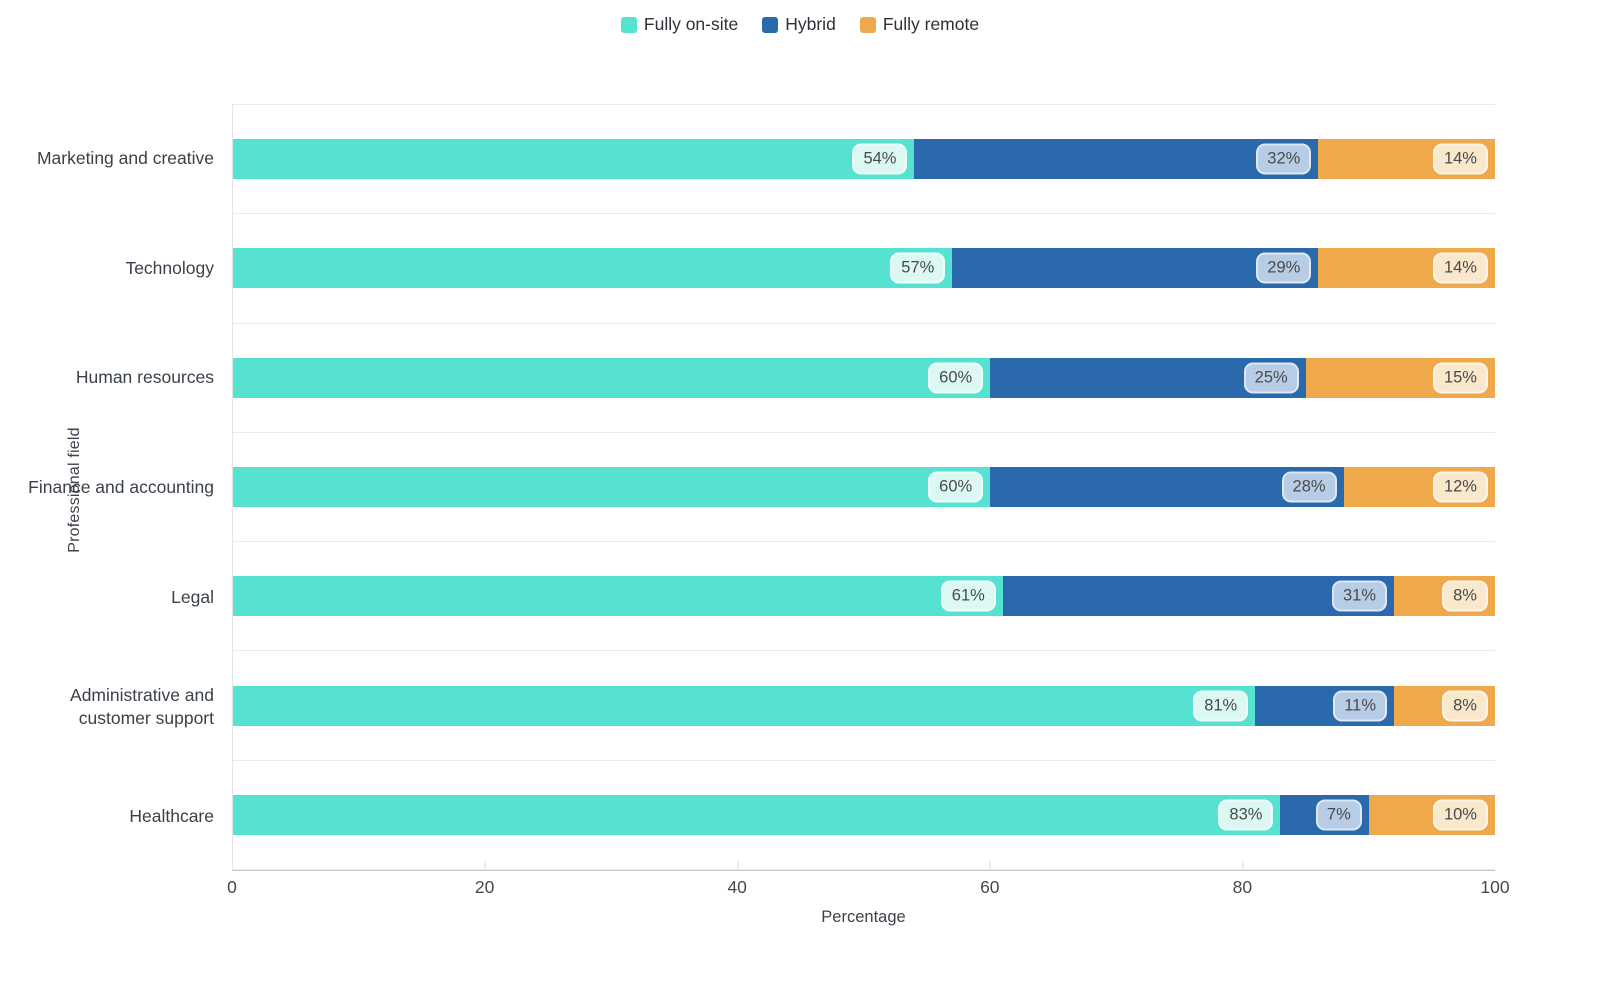 This screenshot has width=1600, height=994. I want to click on stacked-bar: 57% 29% 14%, so click(864, 268).